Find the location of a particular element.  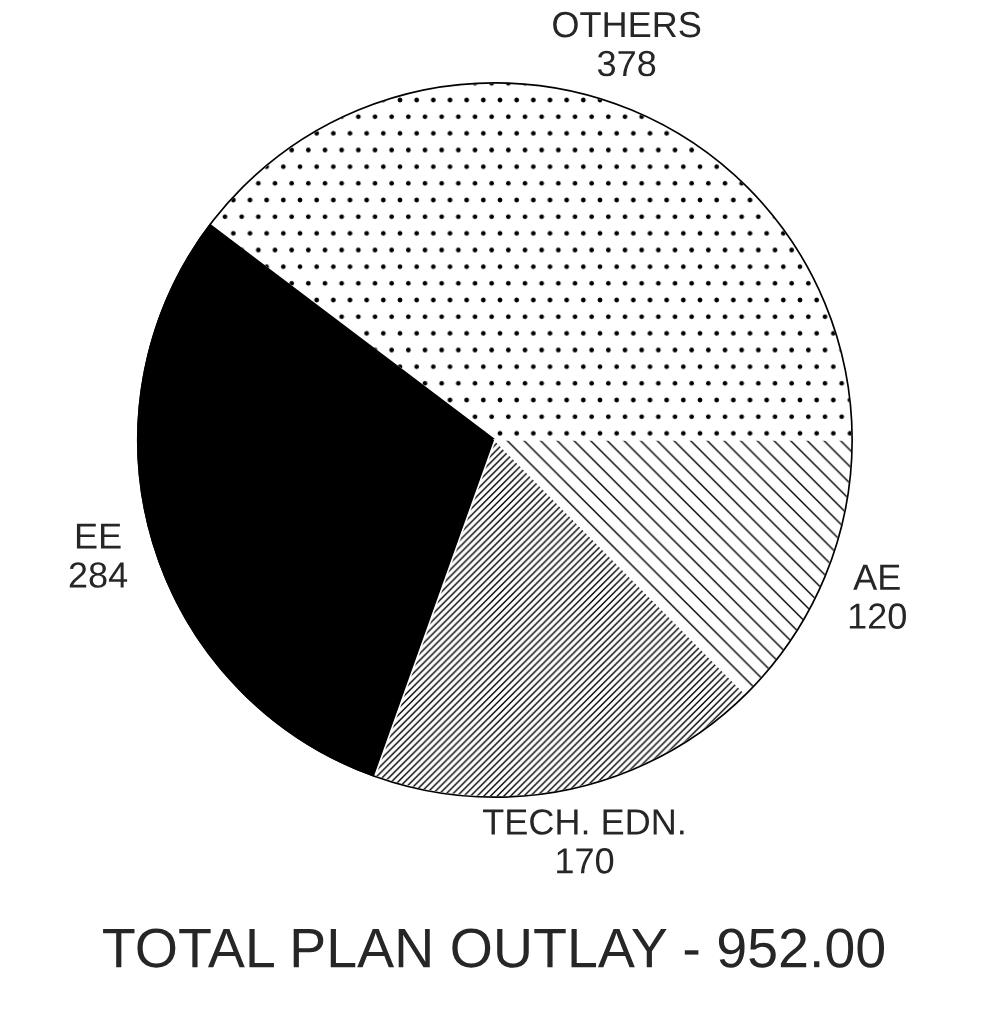

text: TOTAL PLAN OUTLAY - 952.00 is located at coordinates (494, 948).